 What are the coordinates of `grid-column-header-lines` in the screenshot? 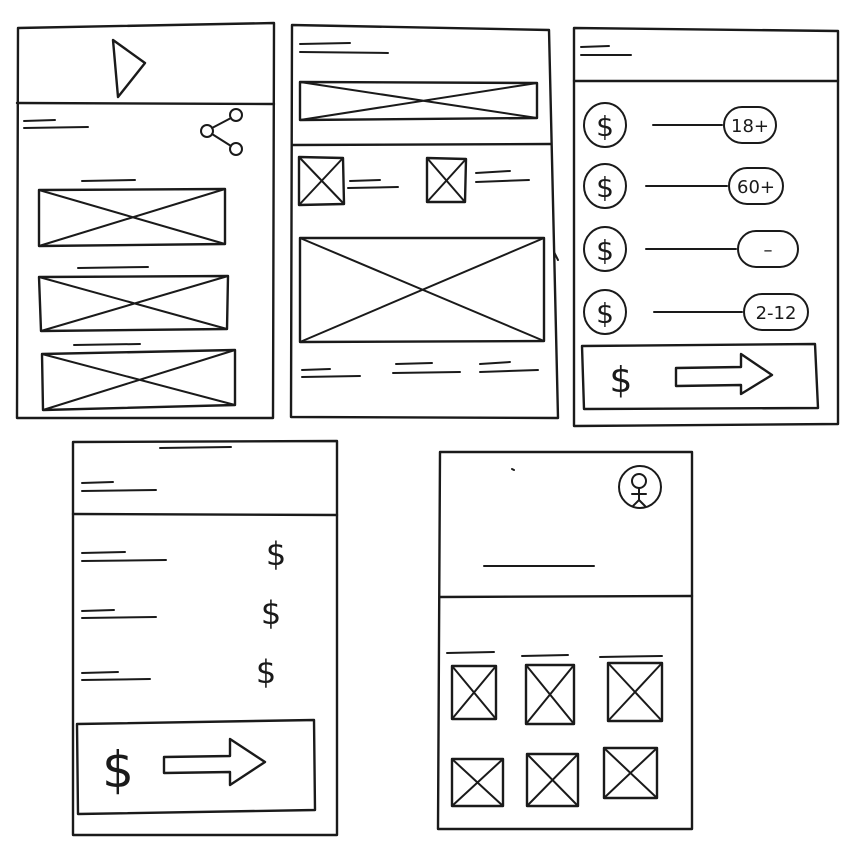 It's located at (554, 654).